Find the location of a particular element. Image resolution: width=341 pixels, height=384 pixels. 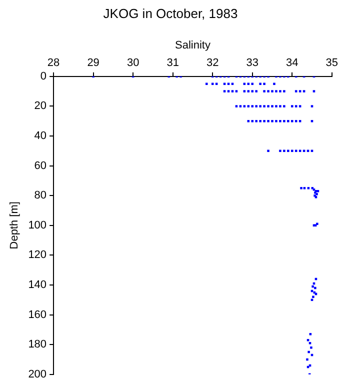

y-axis-title: Depth [m] is located at coordinates (14, 226).